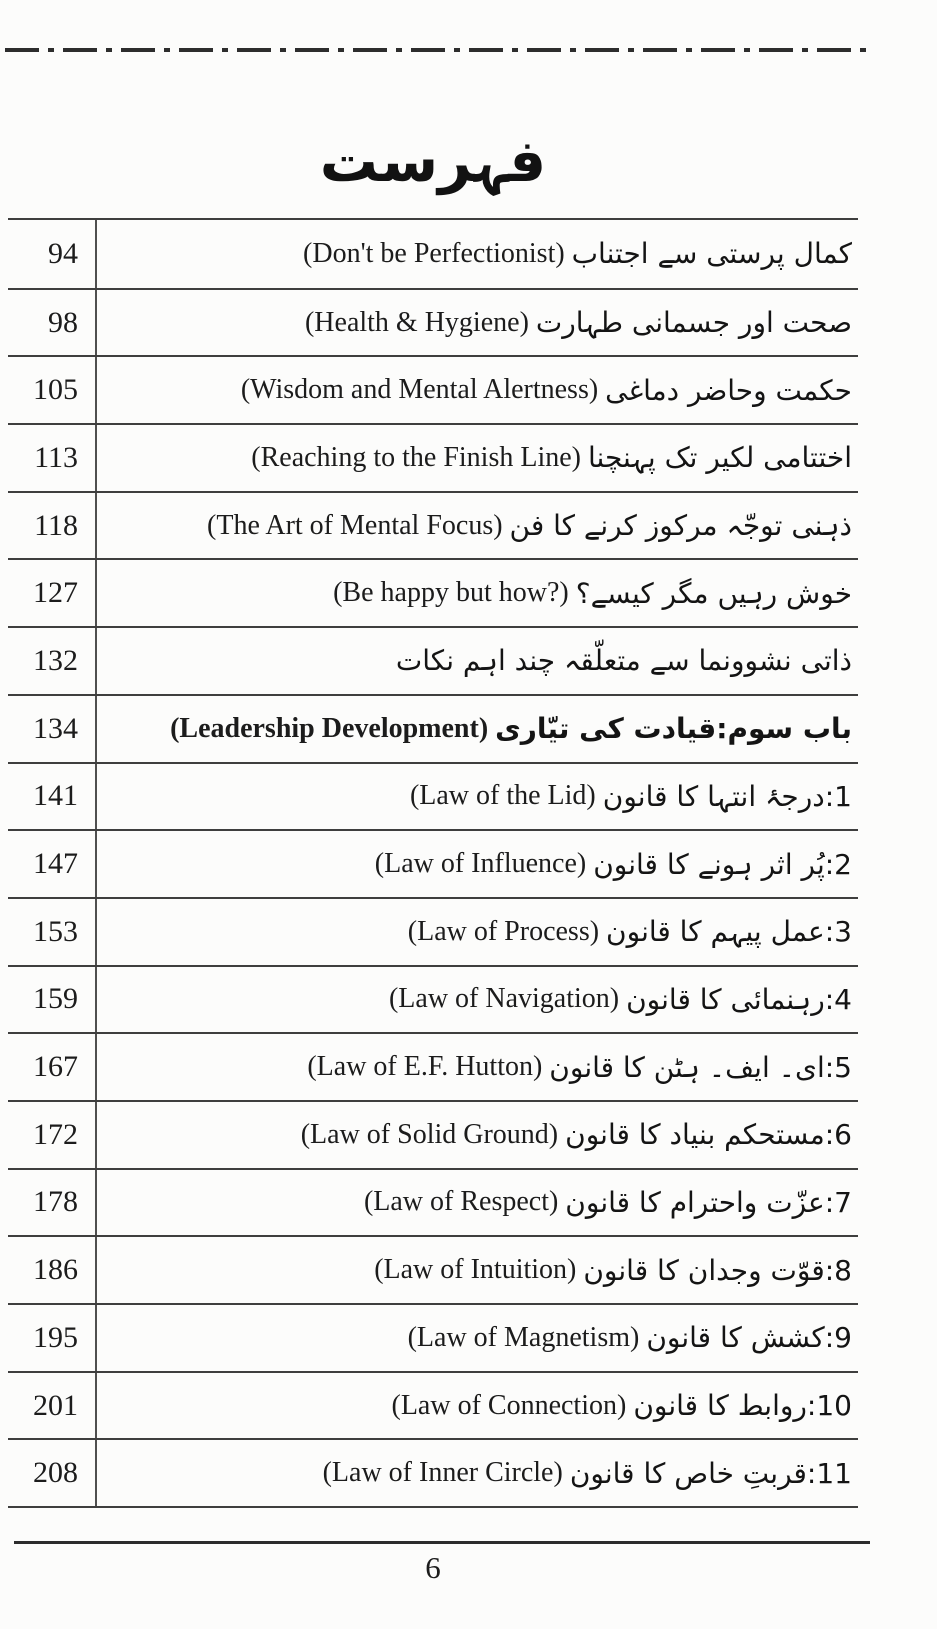 Image resolution: width=937 pixels, height=1629 pixels. I want to click on toc-entry-english-text: (Wisdom and Mental Alertness), so click(419, 390).